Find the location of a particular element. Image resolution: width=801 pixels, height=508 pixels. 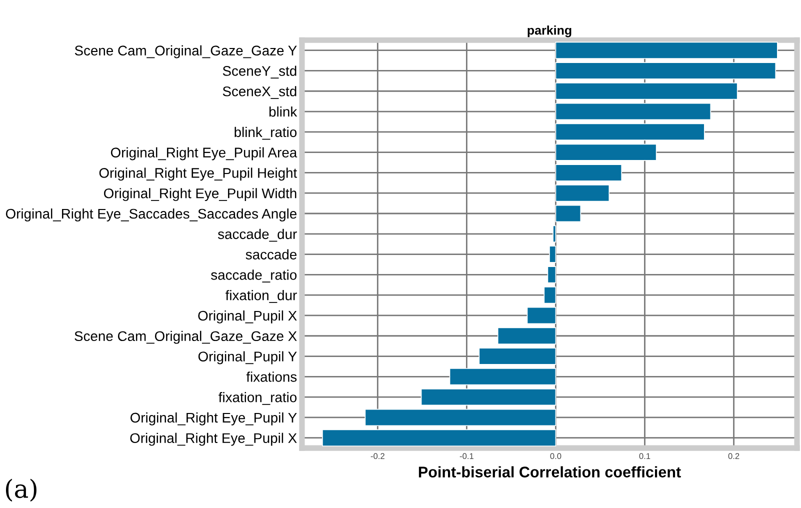

y-tick-label: saccade_dur is located at coordinates (257, 235).